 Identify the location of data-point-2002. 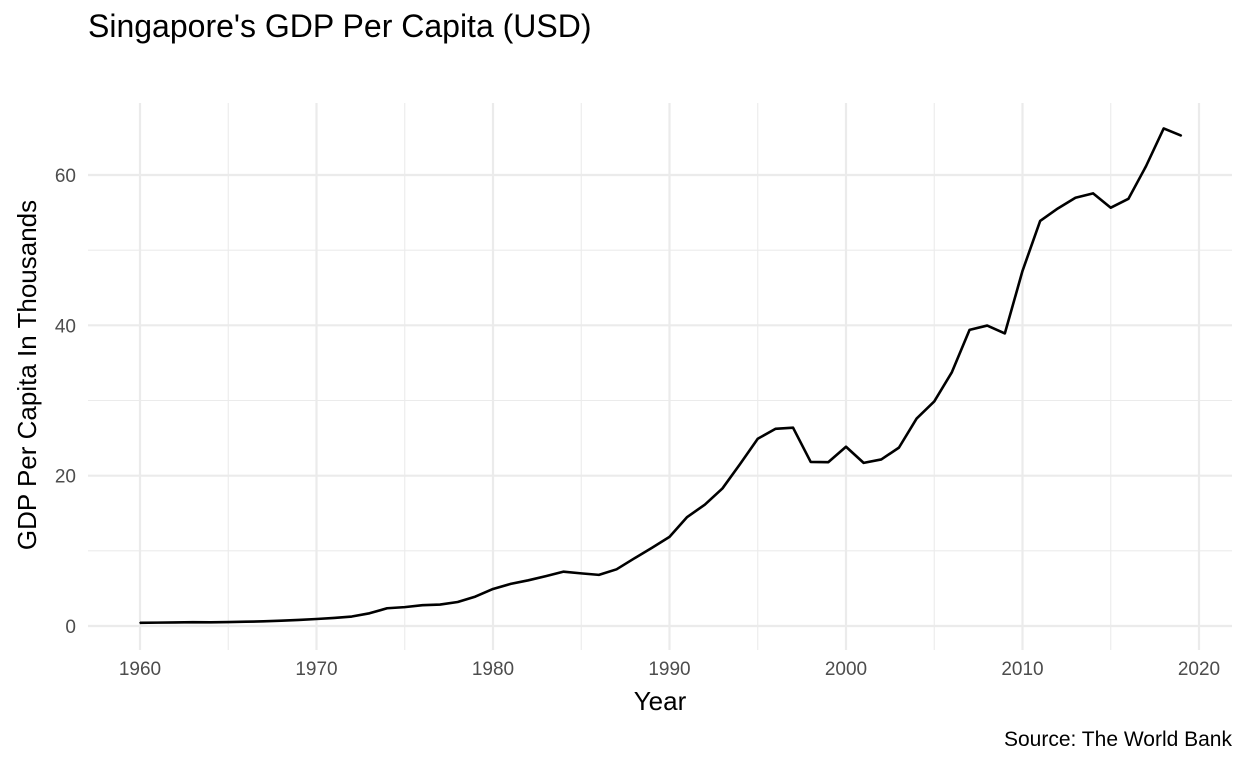
(881, 459).